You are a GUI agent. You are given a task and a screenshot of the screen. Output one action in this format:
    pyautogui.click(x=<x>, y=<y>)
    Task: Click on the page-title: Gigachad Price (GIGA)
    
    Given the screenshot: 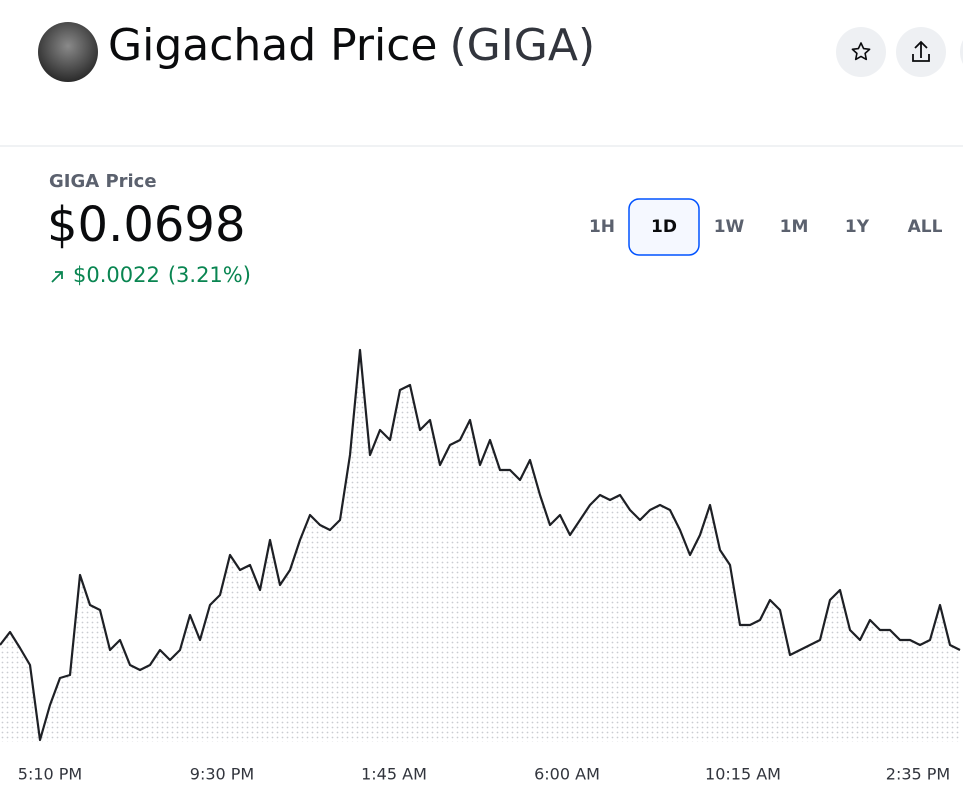 What is the action you would take?
    pyautogui.click(x=351, y=45)
    